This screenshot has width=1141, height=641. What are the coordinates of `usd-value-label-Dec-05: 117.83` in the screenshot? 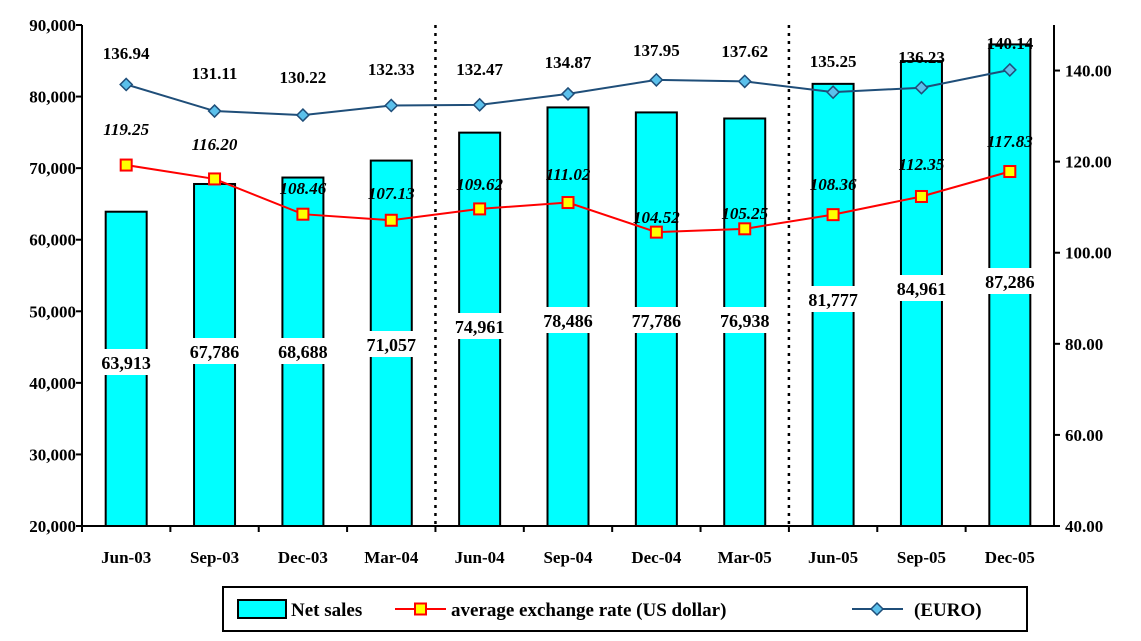 It's located at (1010, 141).